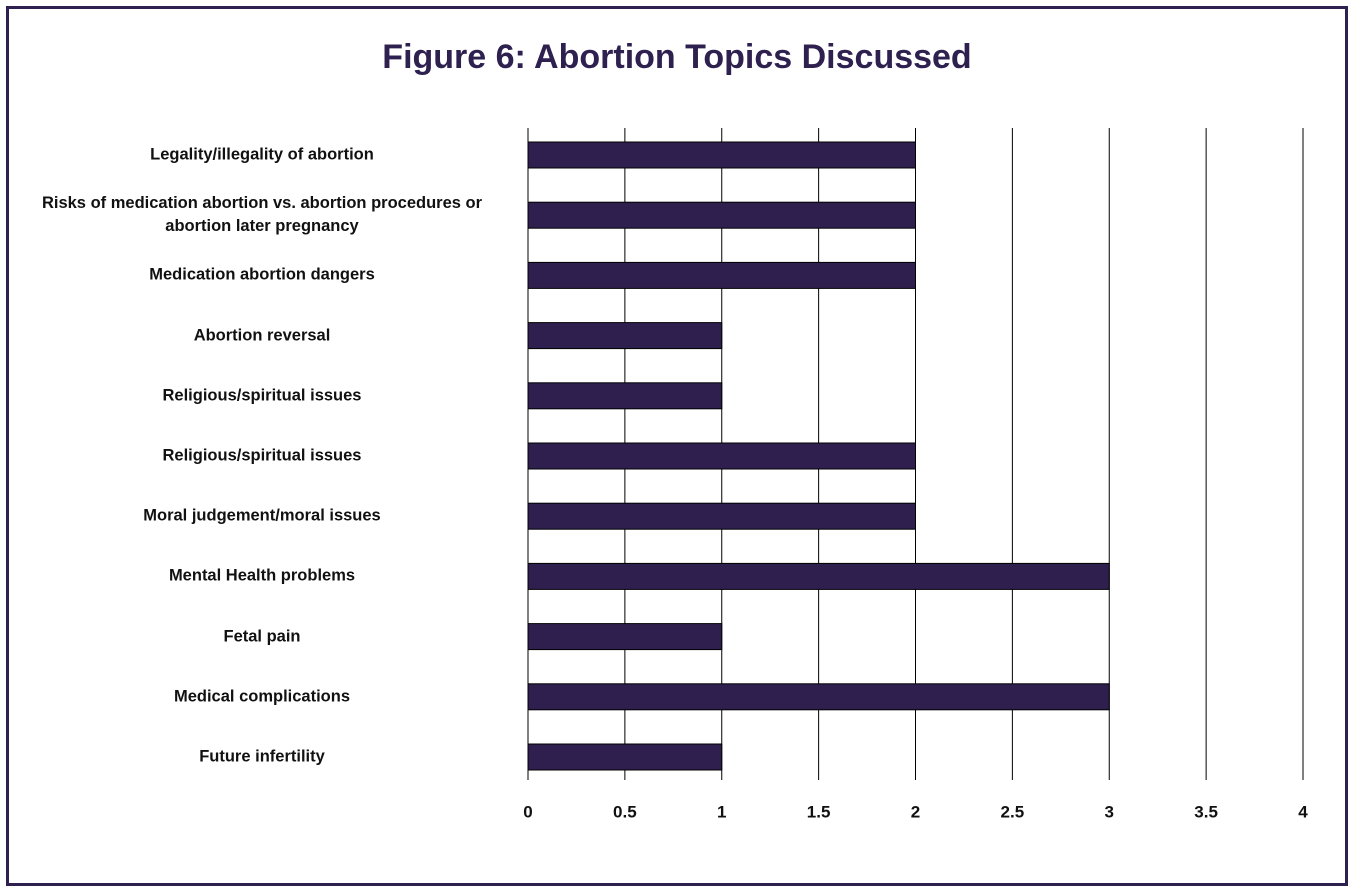 This screenshot has height=886, width=1354. What do you see at coordinates (677, 57) in the screenshot?
I see `chart-title: Figure 6: Abortion Topics Discussed` at bounding box center [677, 57].